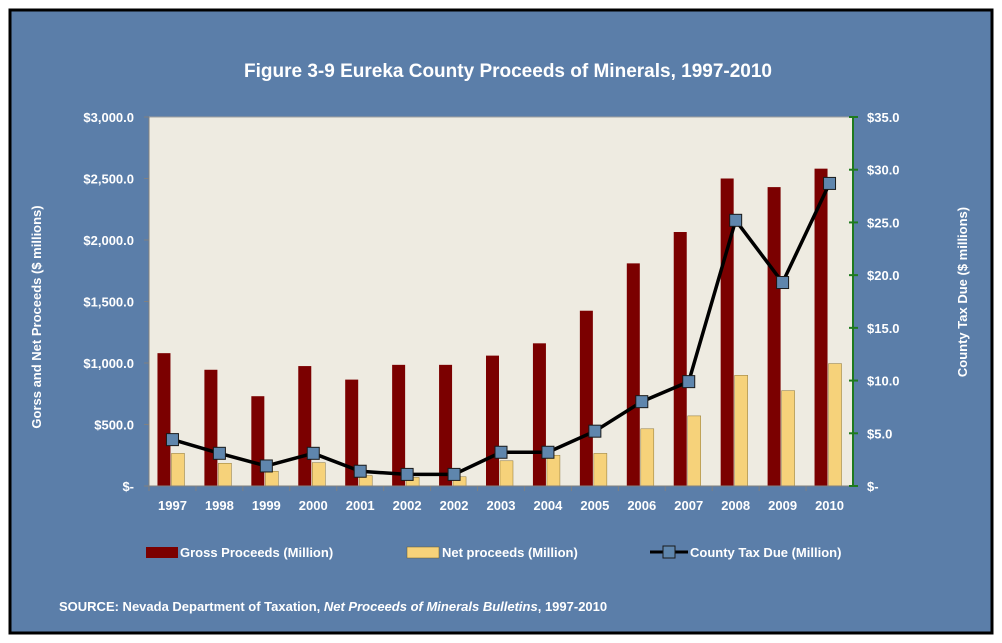 The width and height of the screenshot is (1002, 643). I want to click on tax-marker-2007, so click(689, 382).